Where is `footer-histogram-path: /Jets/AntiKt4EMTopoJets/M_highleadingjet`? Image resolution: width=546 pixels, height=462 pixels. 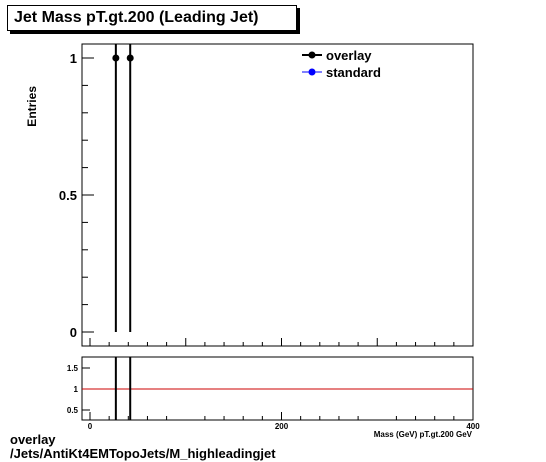
footer-histogram-path: /Jets/AntiKt4EMTopoJets/M_highleadingjet is located at coordinates (143, 453).